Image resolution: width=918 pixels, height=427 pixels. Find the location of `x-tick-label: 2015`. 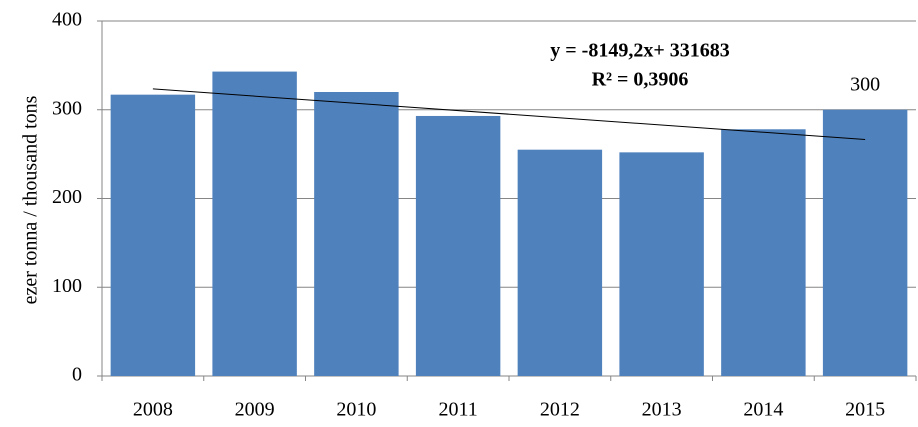

x-tick-label: 2015 is located at coordinates (865, 410).